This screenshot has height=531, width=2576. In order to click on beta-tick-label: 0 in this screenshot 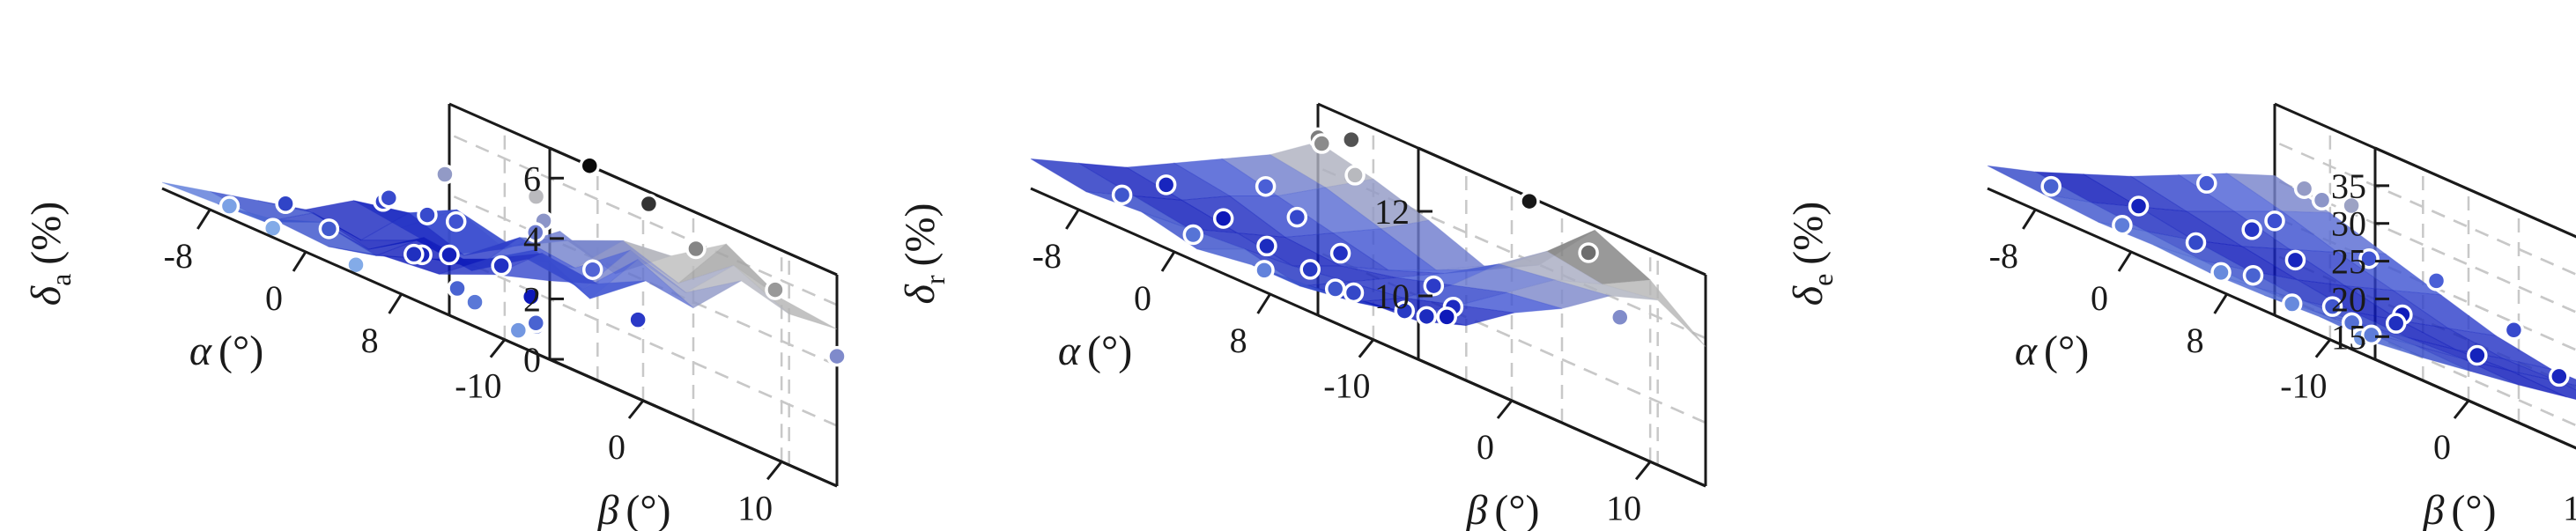, I will do `click(616, 447)`.